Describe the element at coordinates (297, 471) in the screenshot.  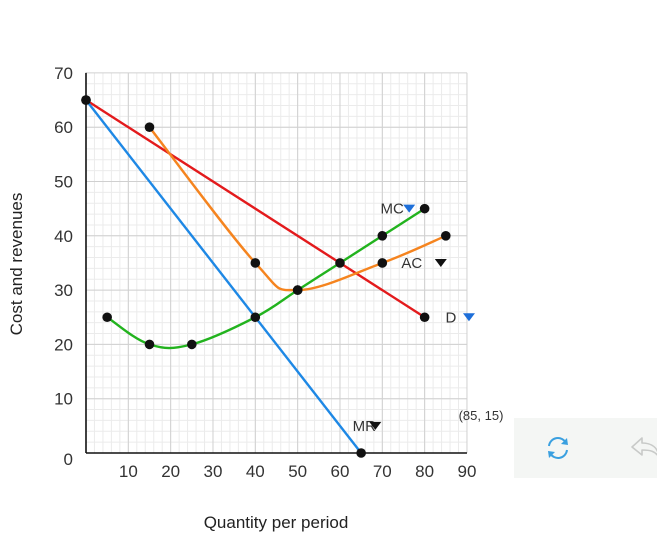
I see `x-tick-label: 50` at that location.